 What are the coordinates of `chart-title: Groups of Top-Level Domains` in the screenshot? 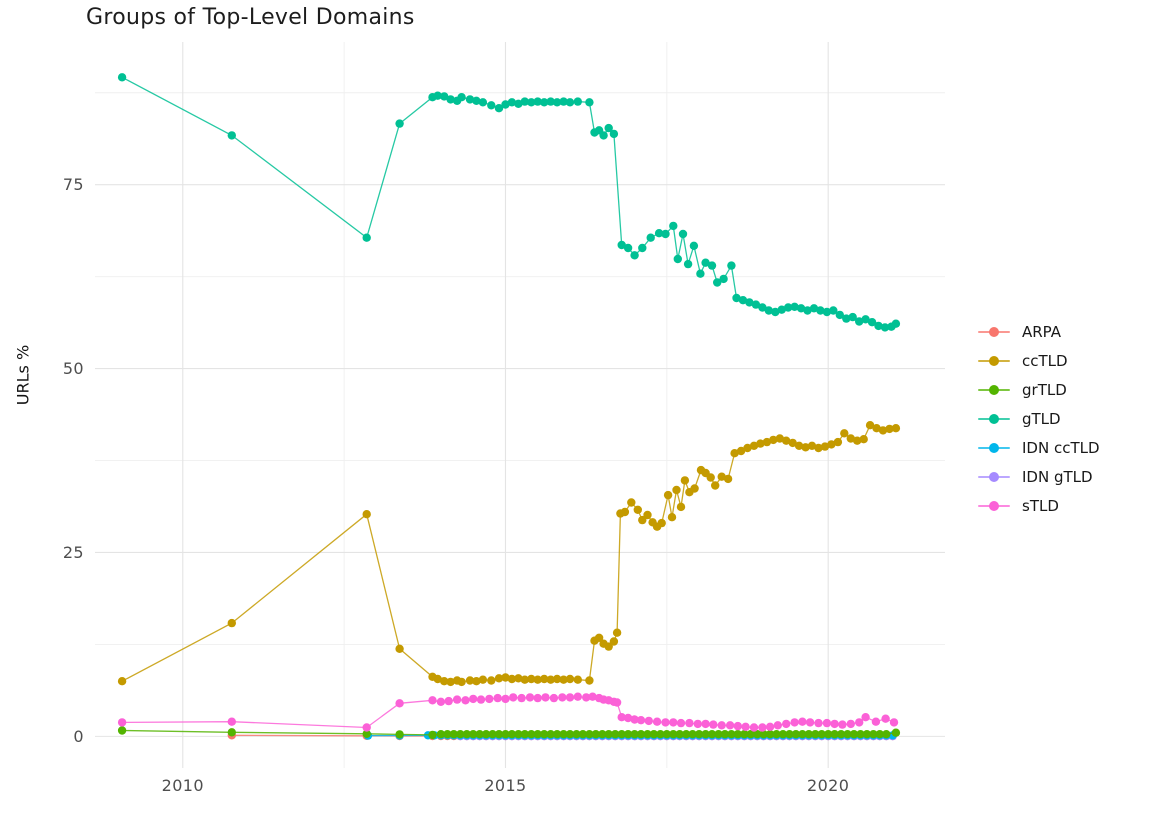 It's located at (250, 17).